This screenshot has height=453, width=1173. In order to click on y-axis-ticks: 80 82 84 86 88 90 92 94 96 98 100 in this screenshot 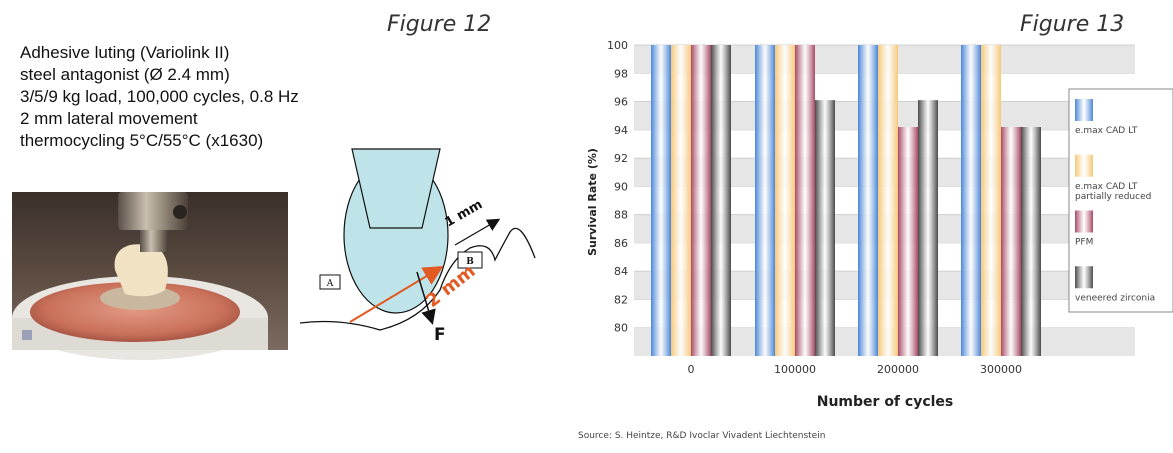, I will do `click(617, 187)`.